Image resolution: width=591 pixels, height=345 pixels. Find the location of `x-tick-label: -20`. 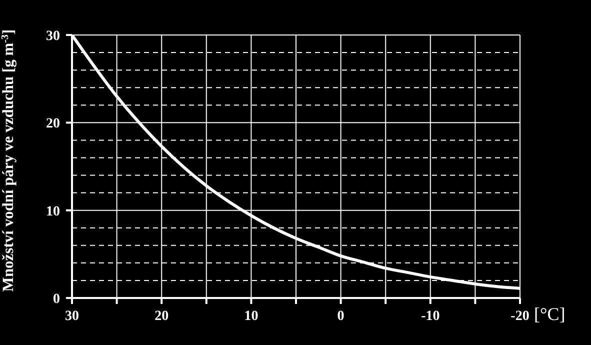

x-tick-label: -20 is located at coordinates (520, 316).